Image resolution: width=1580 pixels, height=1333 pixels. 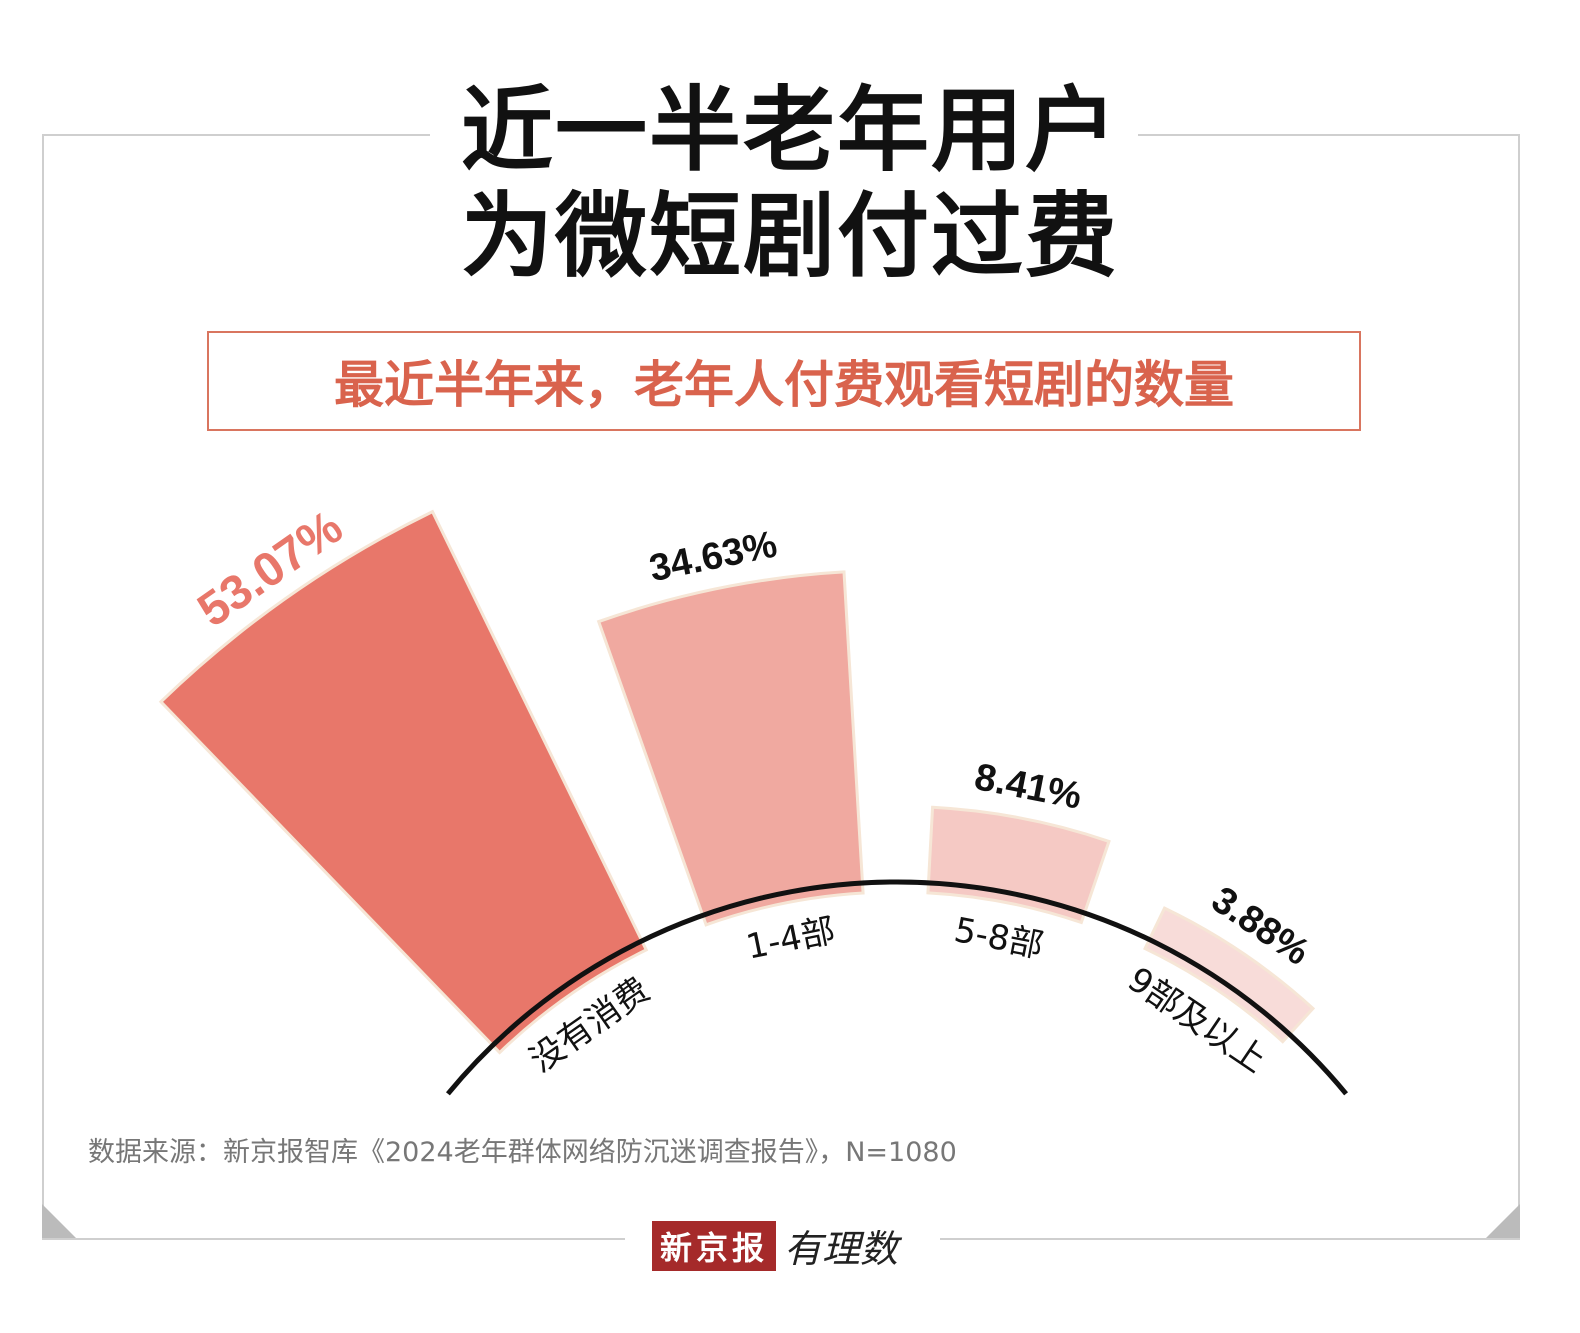 I want to click on frame-gap, so click(x=784, y=135).